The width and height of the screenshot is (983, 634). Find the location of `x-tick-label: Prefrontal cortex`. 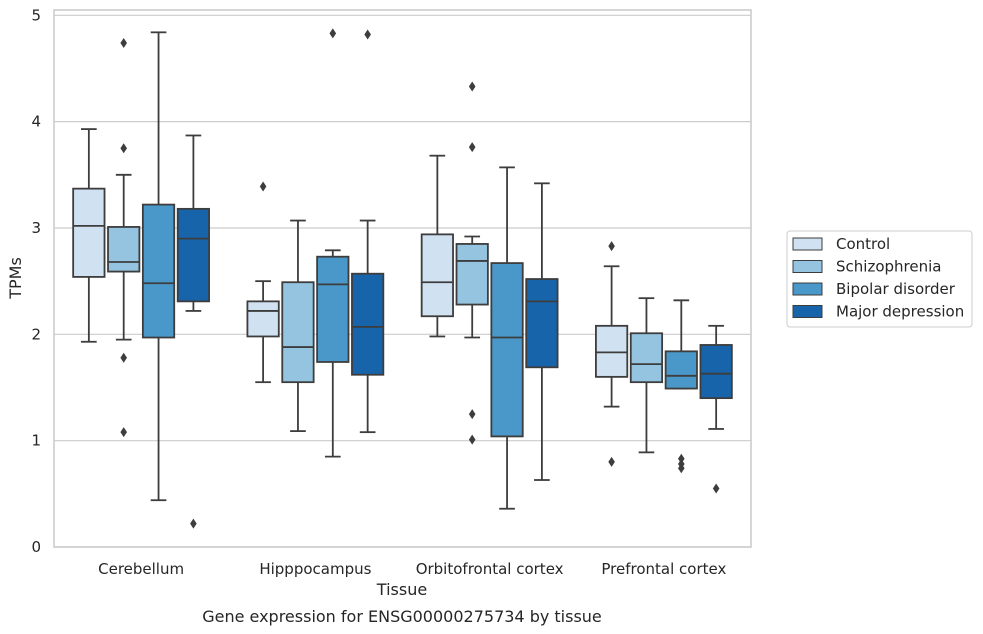

x-tick-label: Prefrontal cortex is located at coordinates (663, 569).